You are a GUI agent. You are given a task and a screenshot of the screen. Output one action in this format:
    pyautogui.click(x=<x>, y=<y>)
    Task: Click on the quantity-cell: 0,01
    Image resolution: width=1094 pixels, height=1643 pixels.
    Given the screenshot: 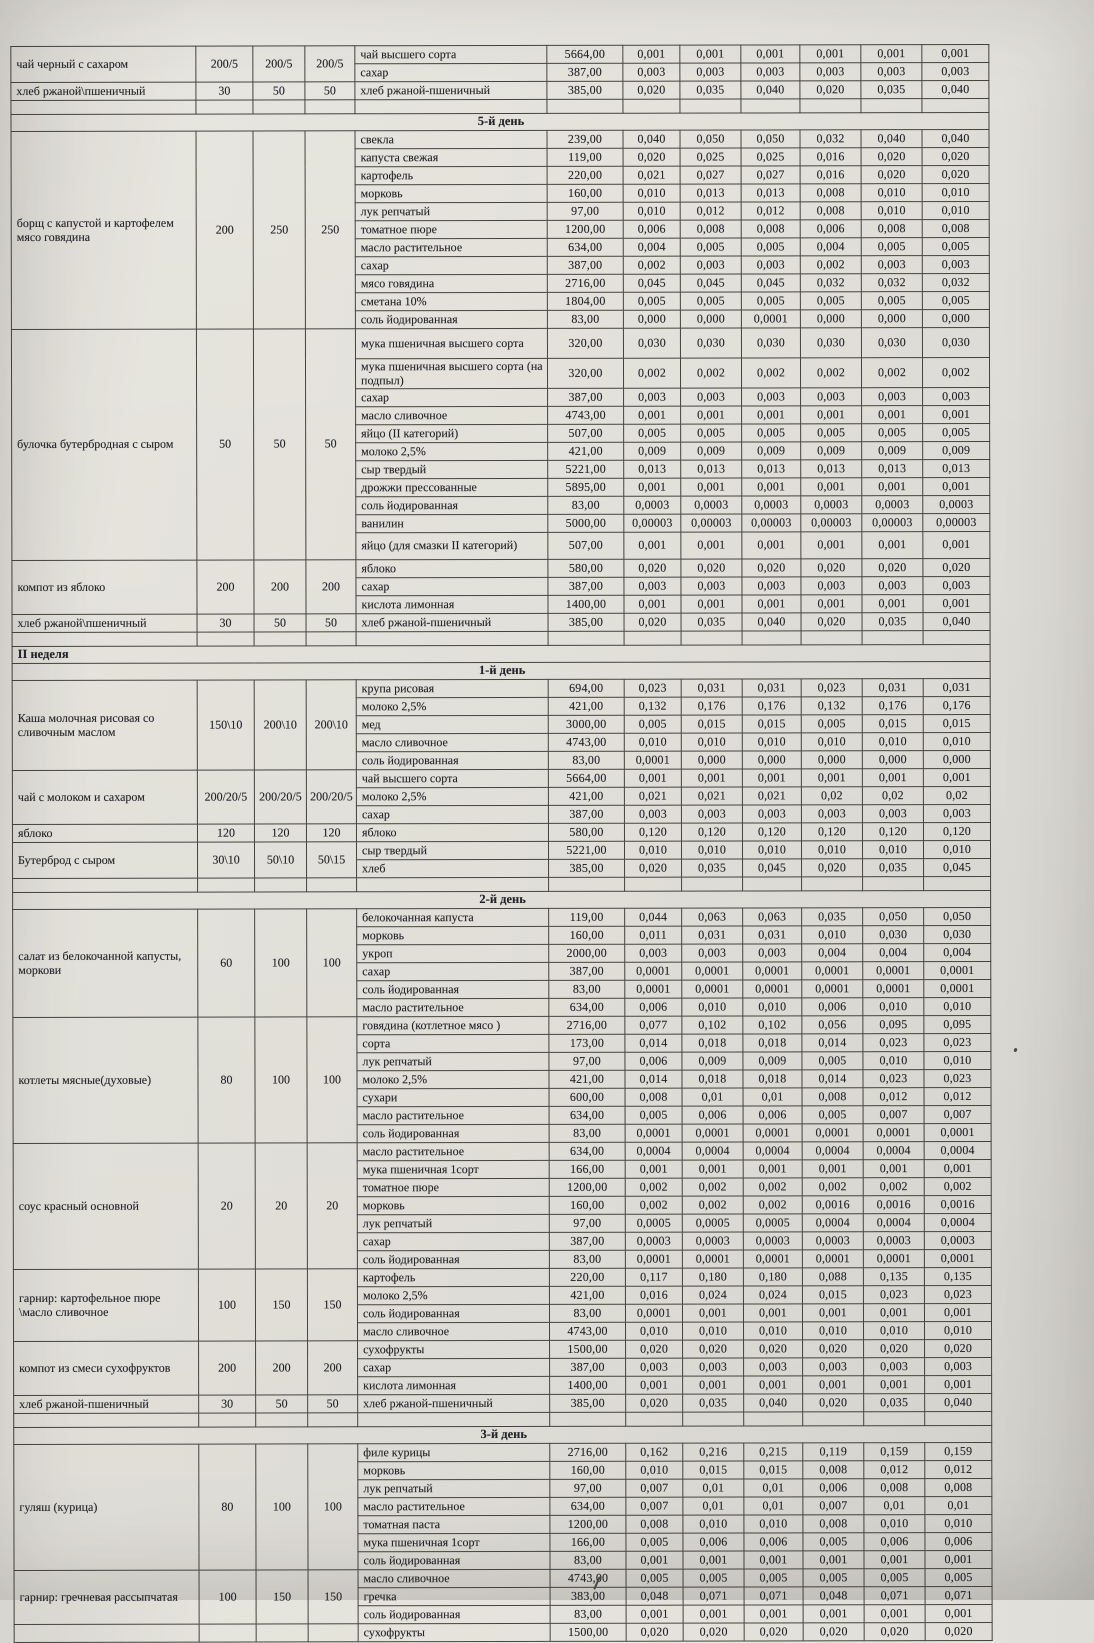 What is the action you would take?
    pyautogui.click(x=713, y=1506)
    